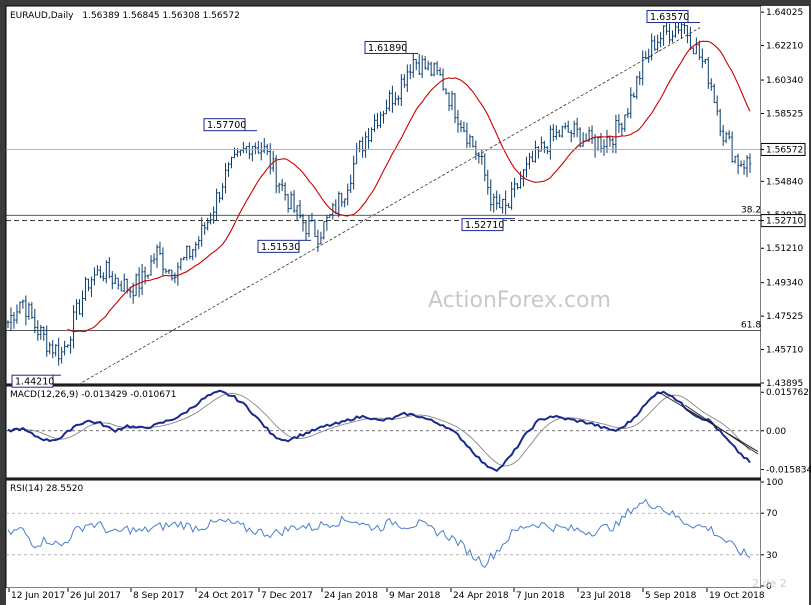  I want to click on macd-tick-label-1: 0.00, so click(776, 432).